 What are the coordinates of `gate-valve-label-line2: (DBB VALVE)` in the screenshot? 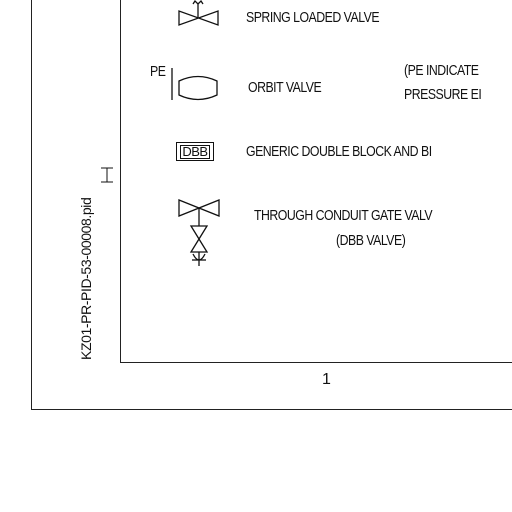 It's located at (371, 240).